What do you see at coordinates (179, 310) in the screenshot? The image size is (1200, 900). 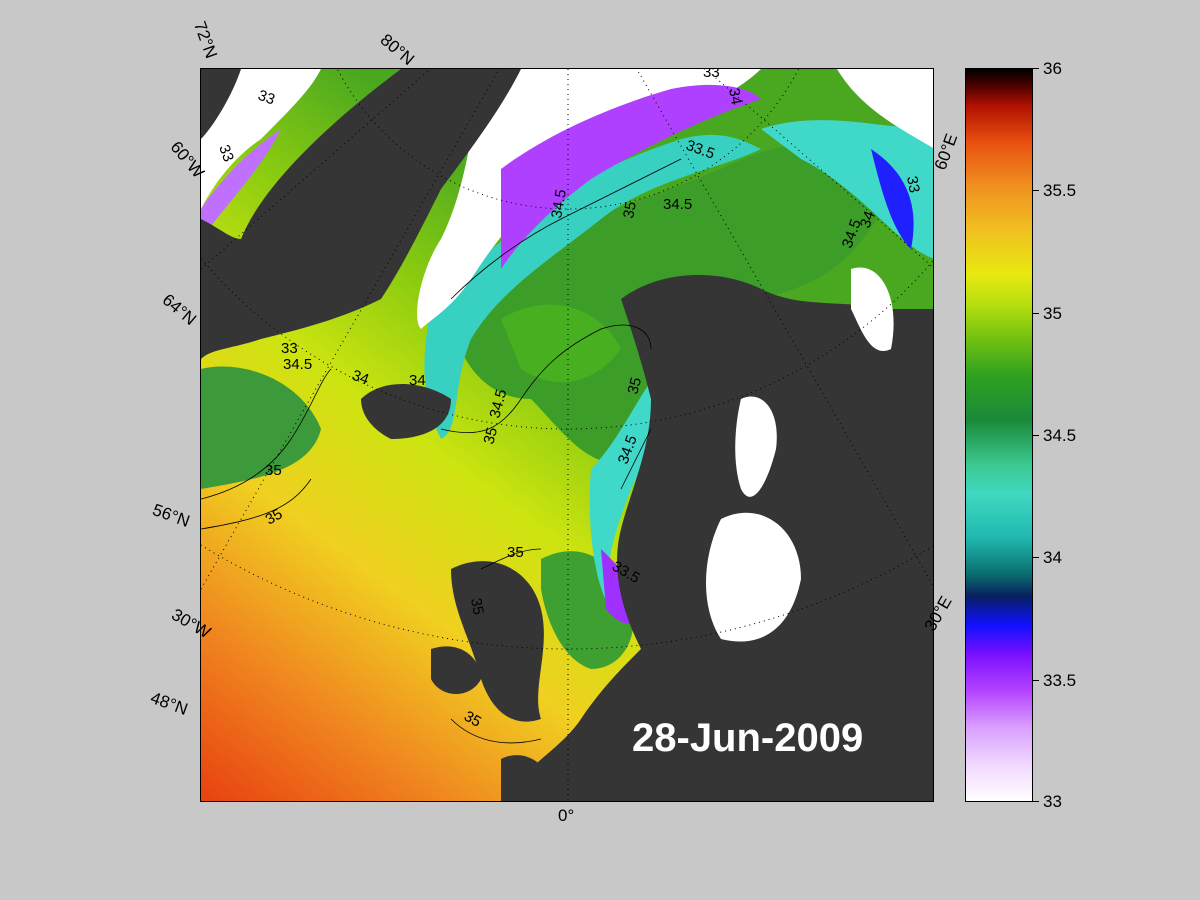 I see `lat-label-64n: 64°N` at bounding box center [179, 310].